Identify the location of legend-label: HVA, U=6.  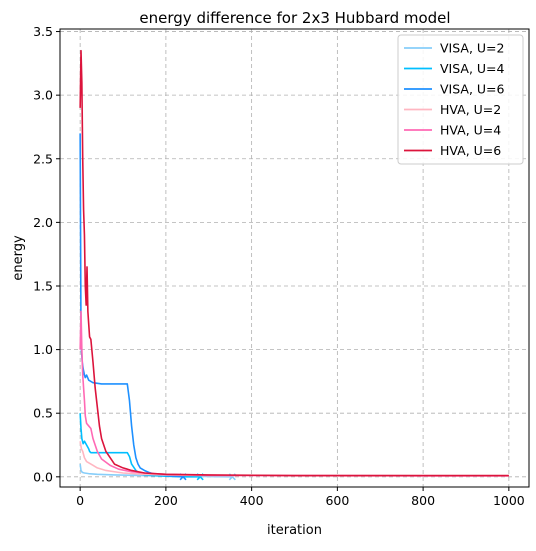
(470, 150).